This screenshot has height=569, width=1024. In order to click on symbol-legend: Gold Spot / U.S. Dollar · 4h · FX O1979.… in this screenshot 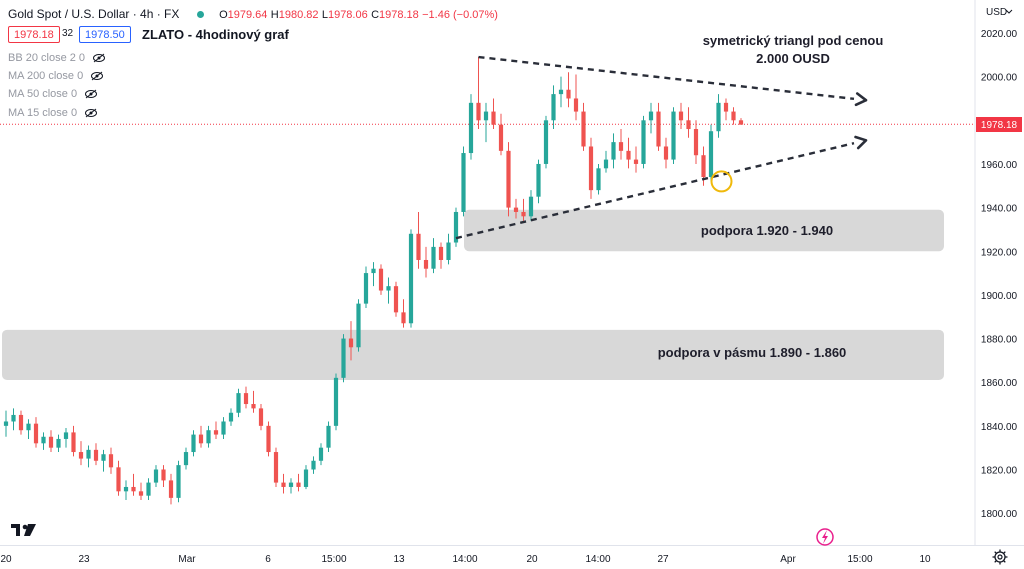, I will do `click(253, 14)`.